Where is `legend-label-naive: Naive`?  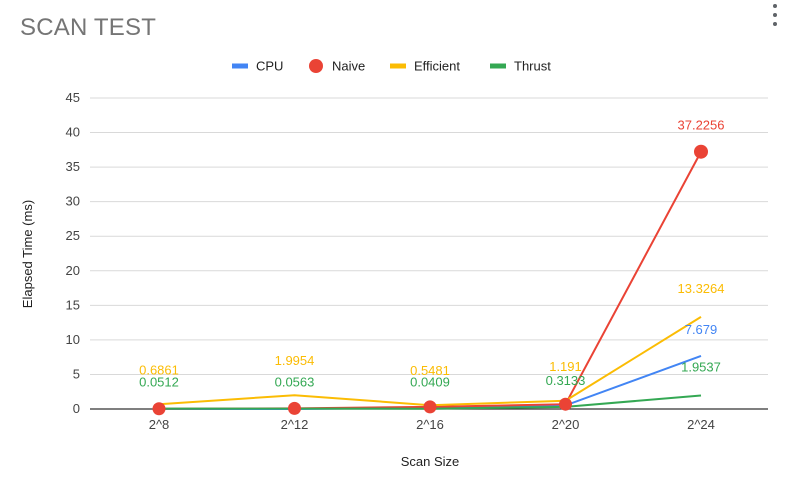 legend-label-naive: Naive is located at coordinates (348, 66).